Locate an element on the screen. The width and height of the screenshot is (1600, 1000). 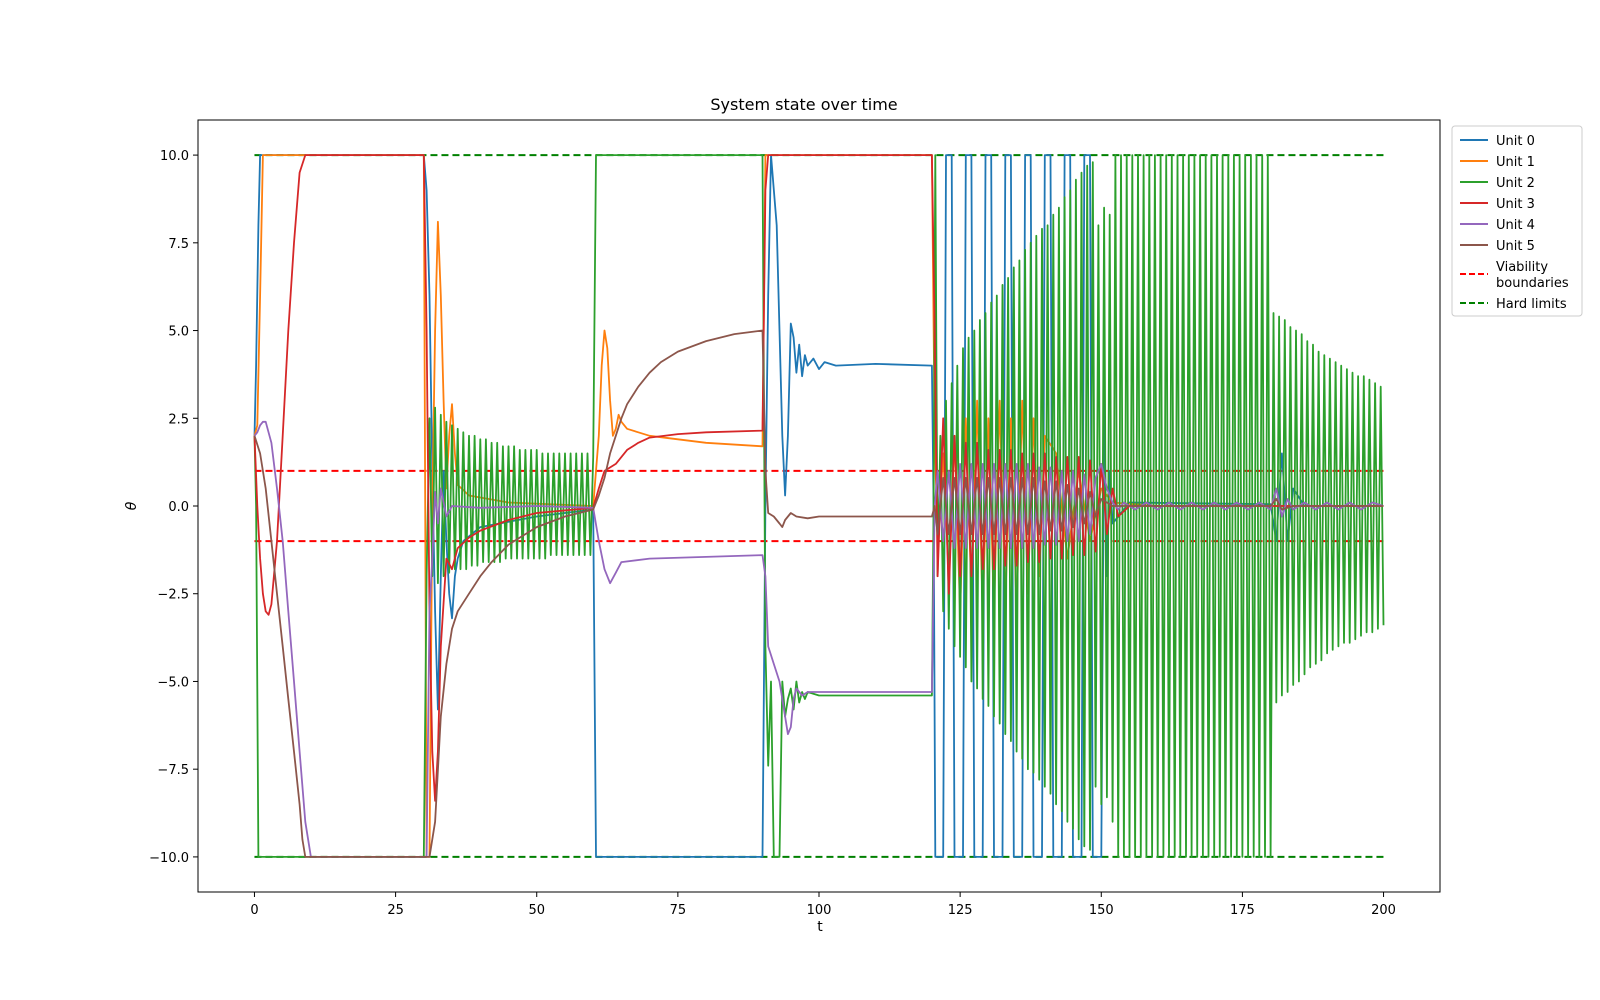
y-axis-ticks: 10.0 7.5 5.0 2.5 0.0 −2.5 −5.0 −7.5 −10.0 is located at coordinates (173, 507).